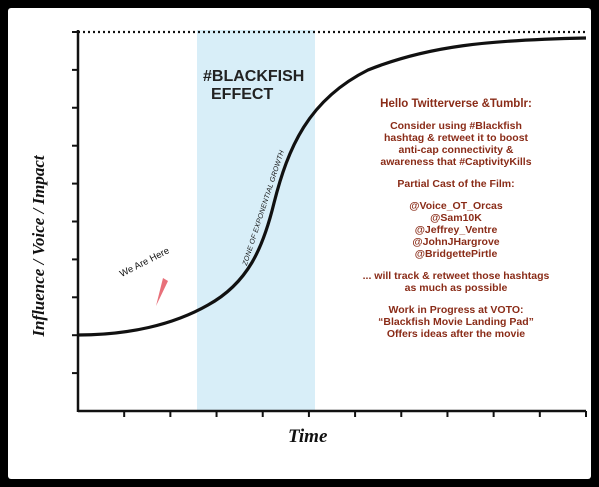  Describe the element at coordinates (308, 436) in the screenshot. I see `x-axis-label: Time` at that location.